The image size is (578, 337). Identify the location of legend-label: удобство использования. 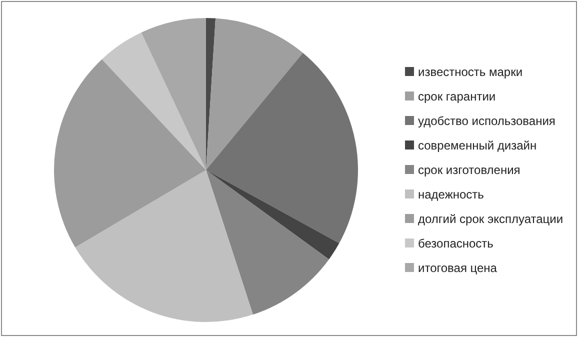
(487, 121).